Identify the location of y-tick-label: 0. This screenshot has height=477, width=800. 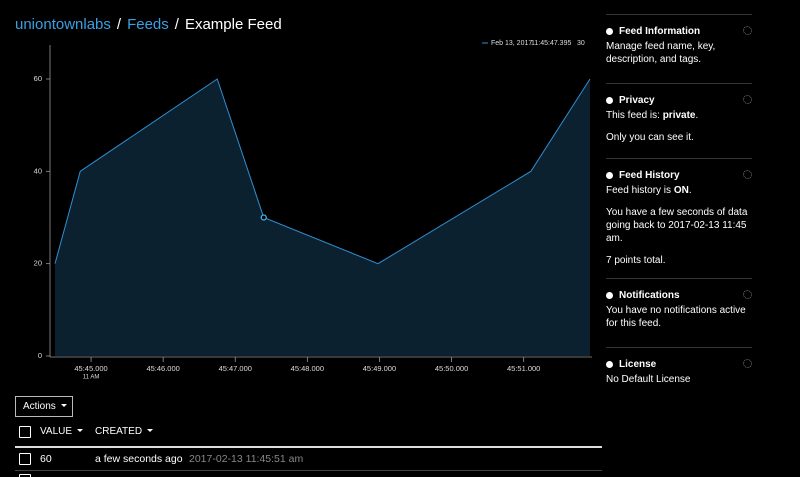
(40, 355).